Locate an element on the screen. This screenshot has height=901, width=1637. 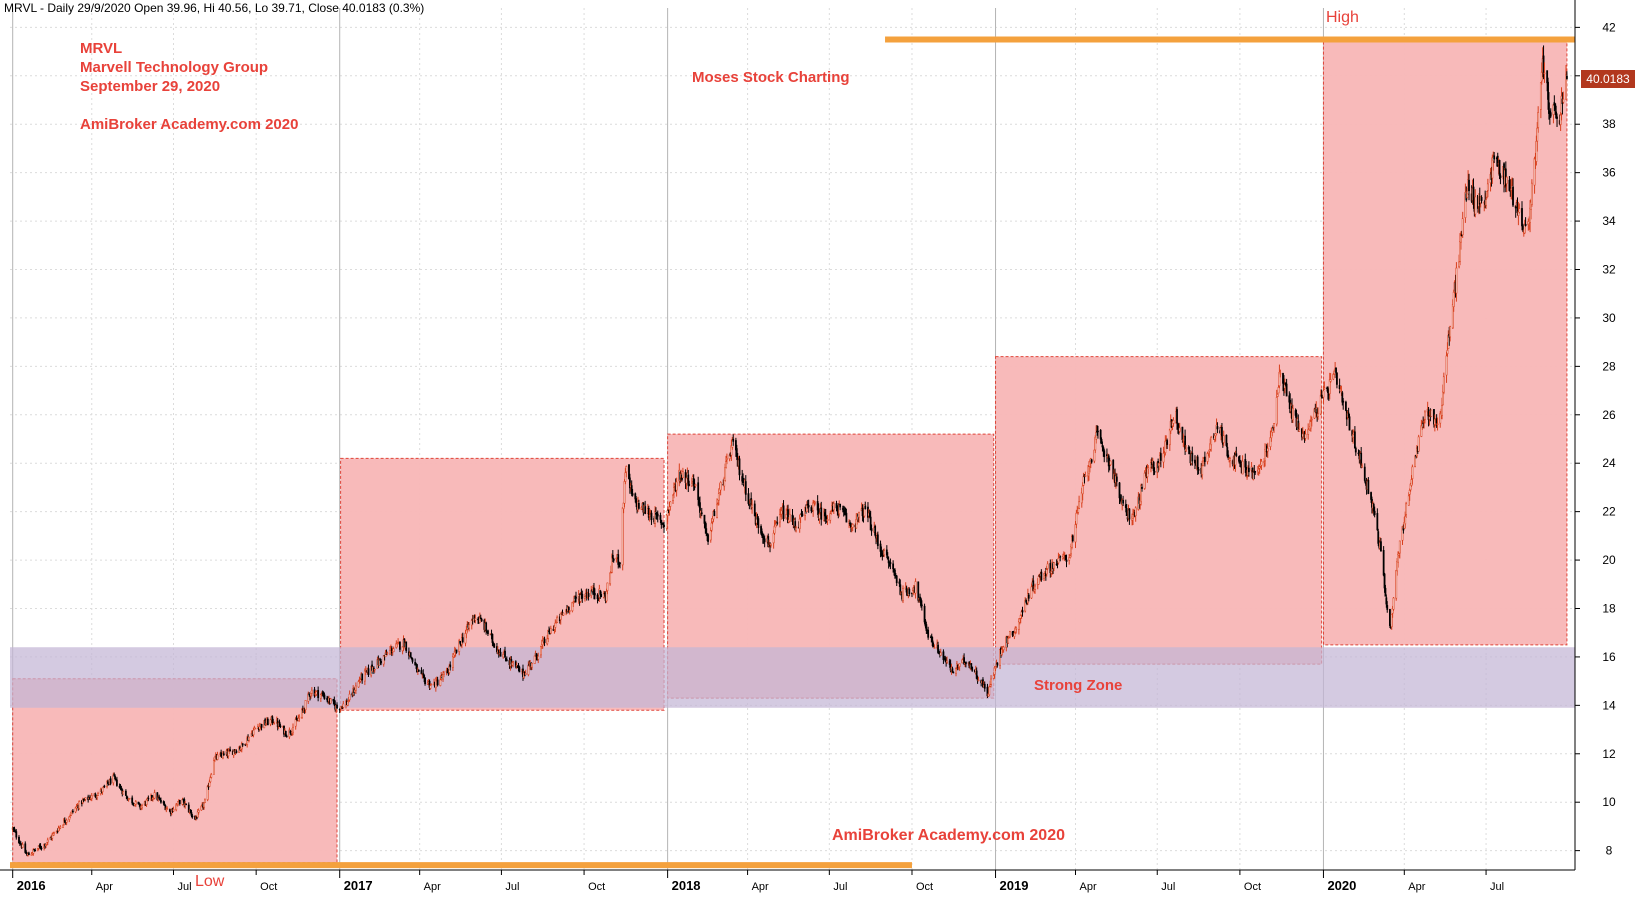
y-tick-label: 26 is located at coordinates (1609, 415).